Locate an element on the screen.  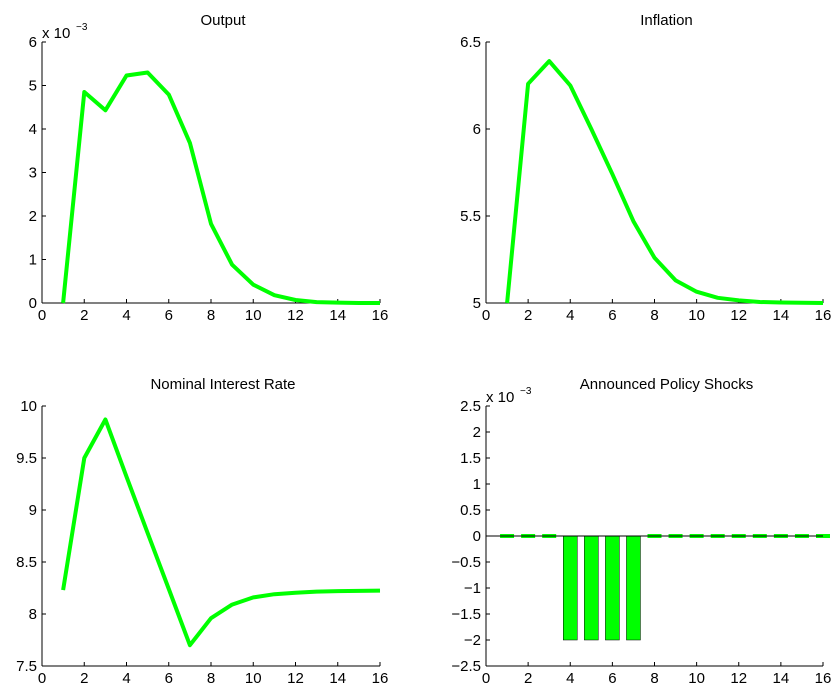
y-tick-label: −1 is located at coordinates (472, 588).